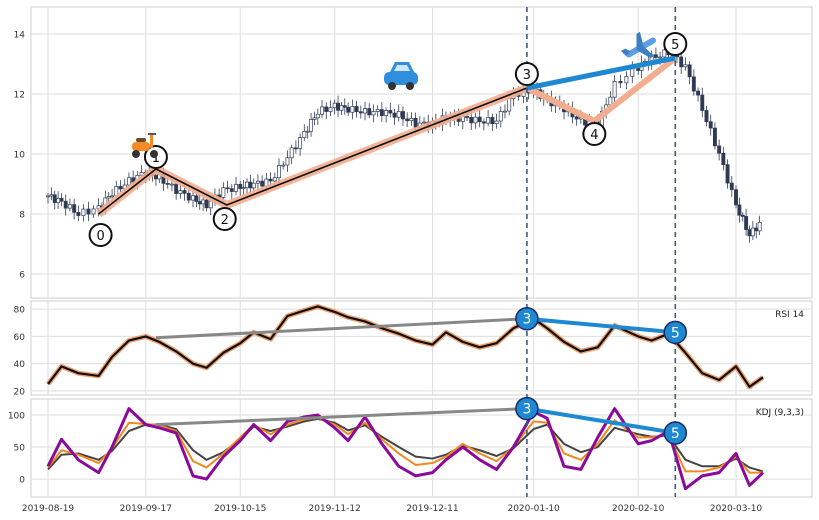 The width and height of the screenshot is (819, 520). I want to click on wave-label-circle, so click(594, 134).